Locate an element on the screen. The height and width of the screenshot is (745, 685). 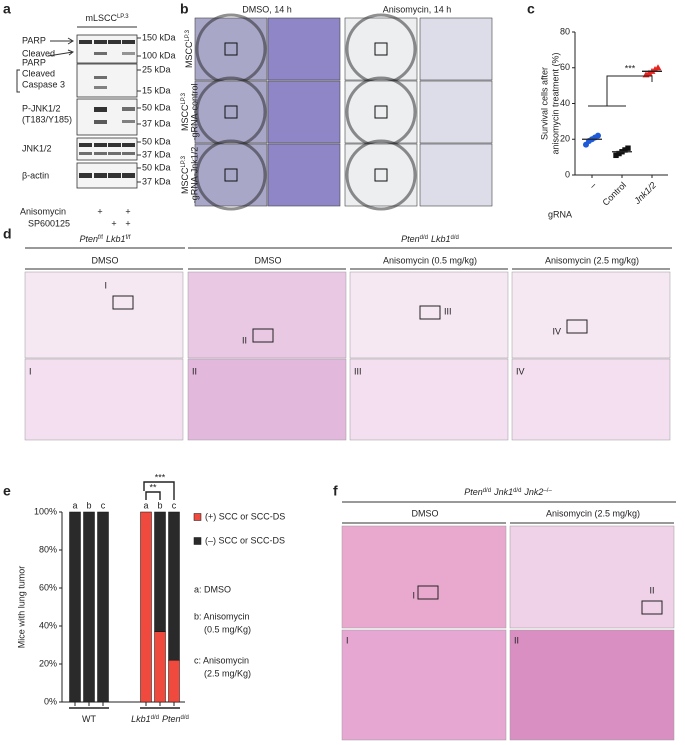
label-sup: –/– is located at coordinates (547, 491).